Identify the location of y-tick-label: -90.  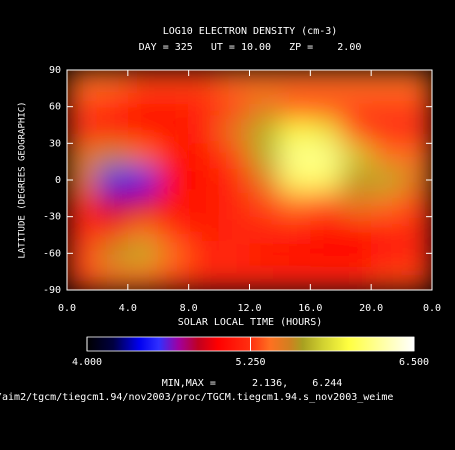
(52, 290).